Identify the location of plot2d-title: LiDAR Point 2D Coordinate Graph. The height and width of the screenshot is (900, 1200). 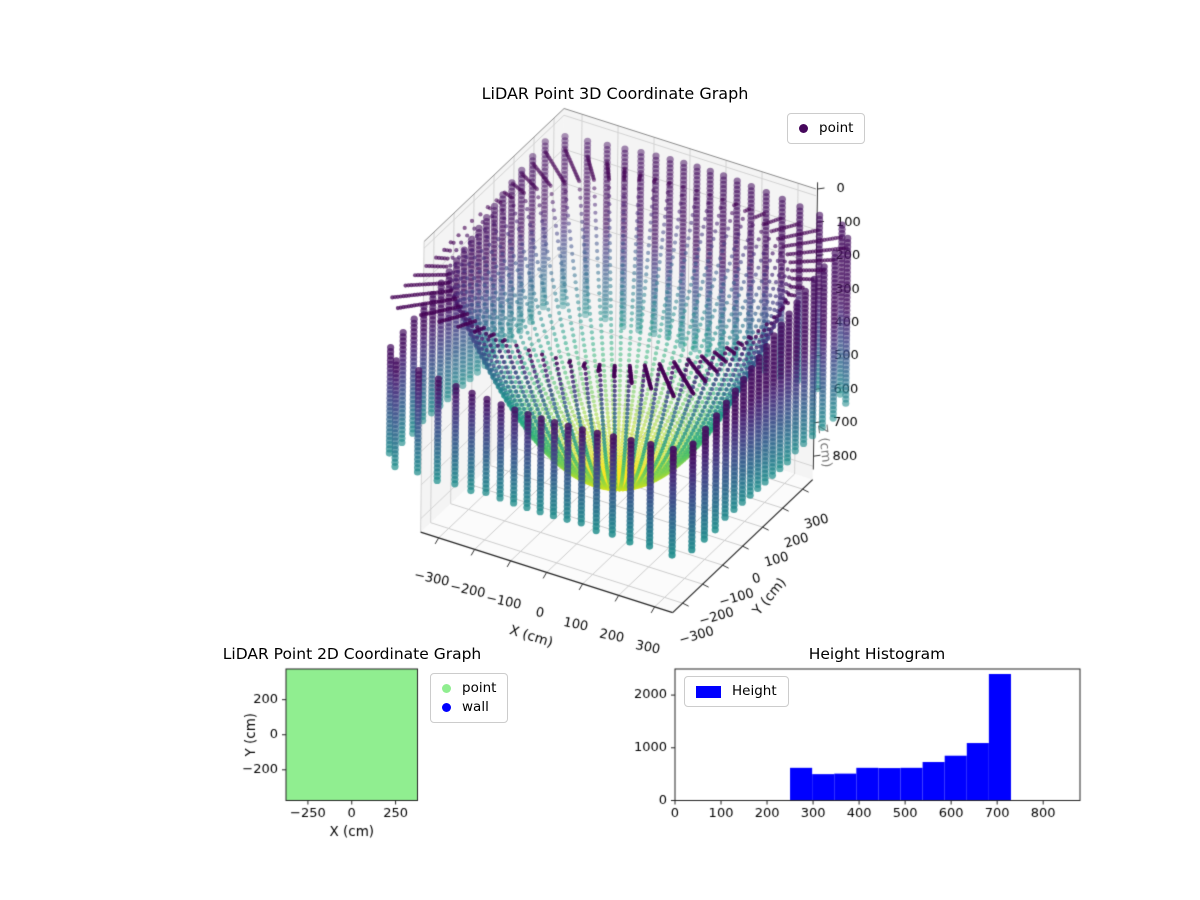
(352, 654).